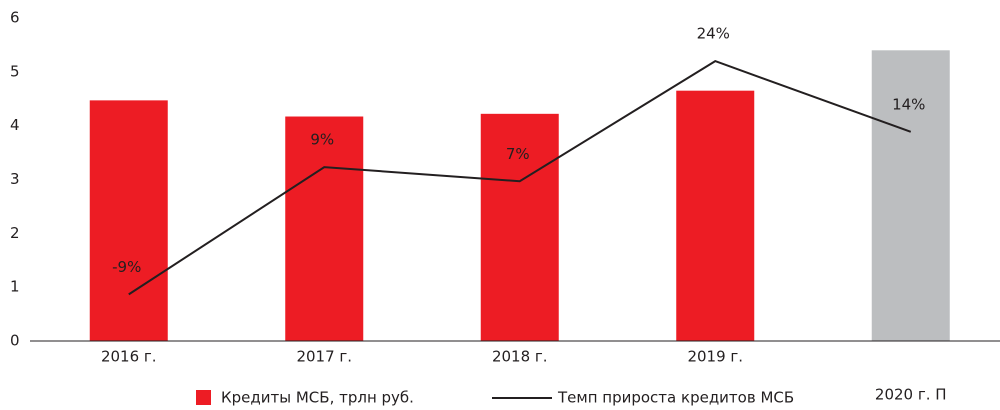 This screenshot has height=410, width=1000. Describe the element at coordinates (520, 357) in the screenshot. I see `x-tick-label: 2018 г.` at that location.